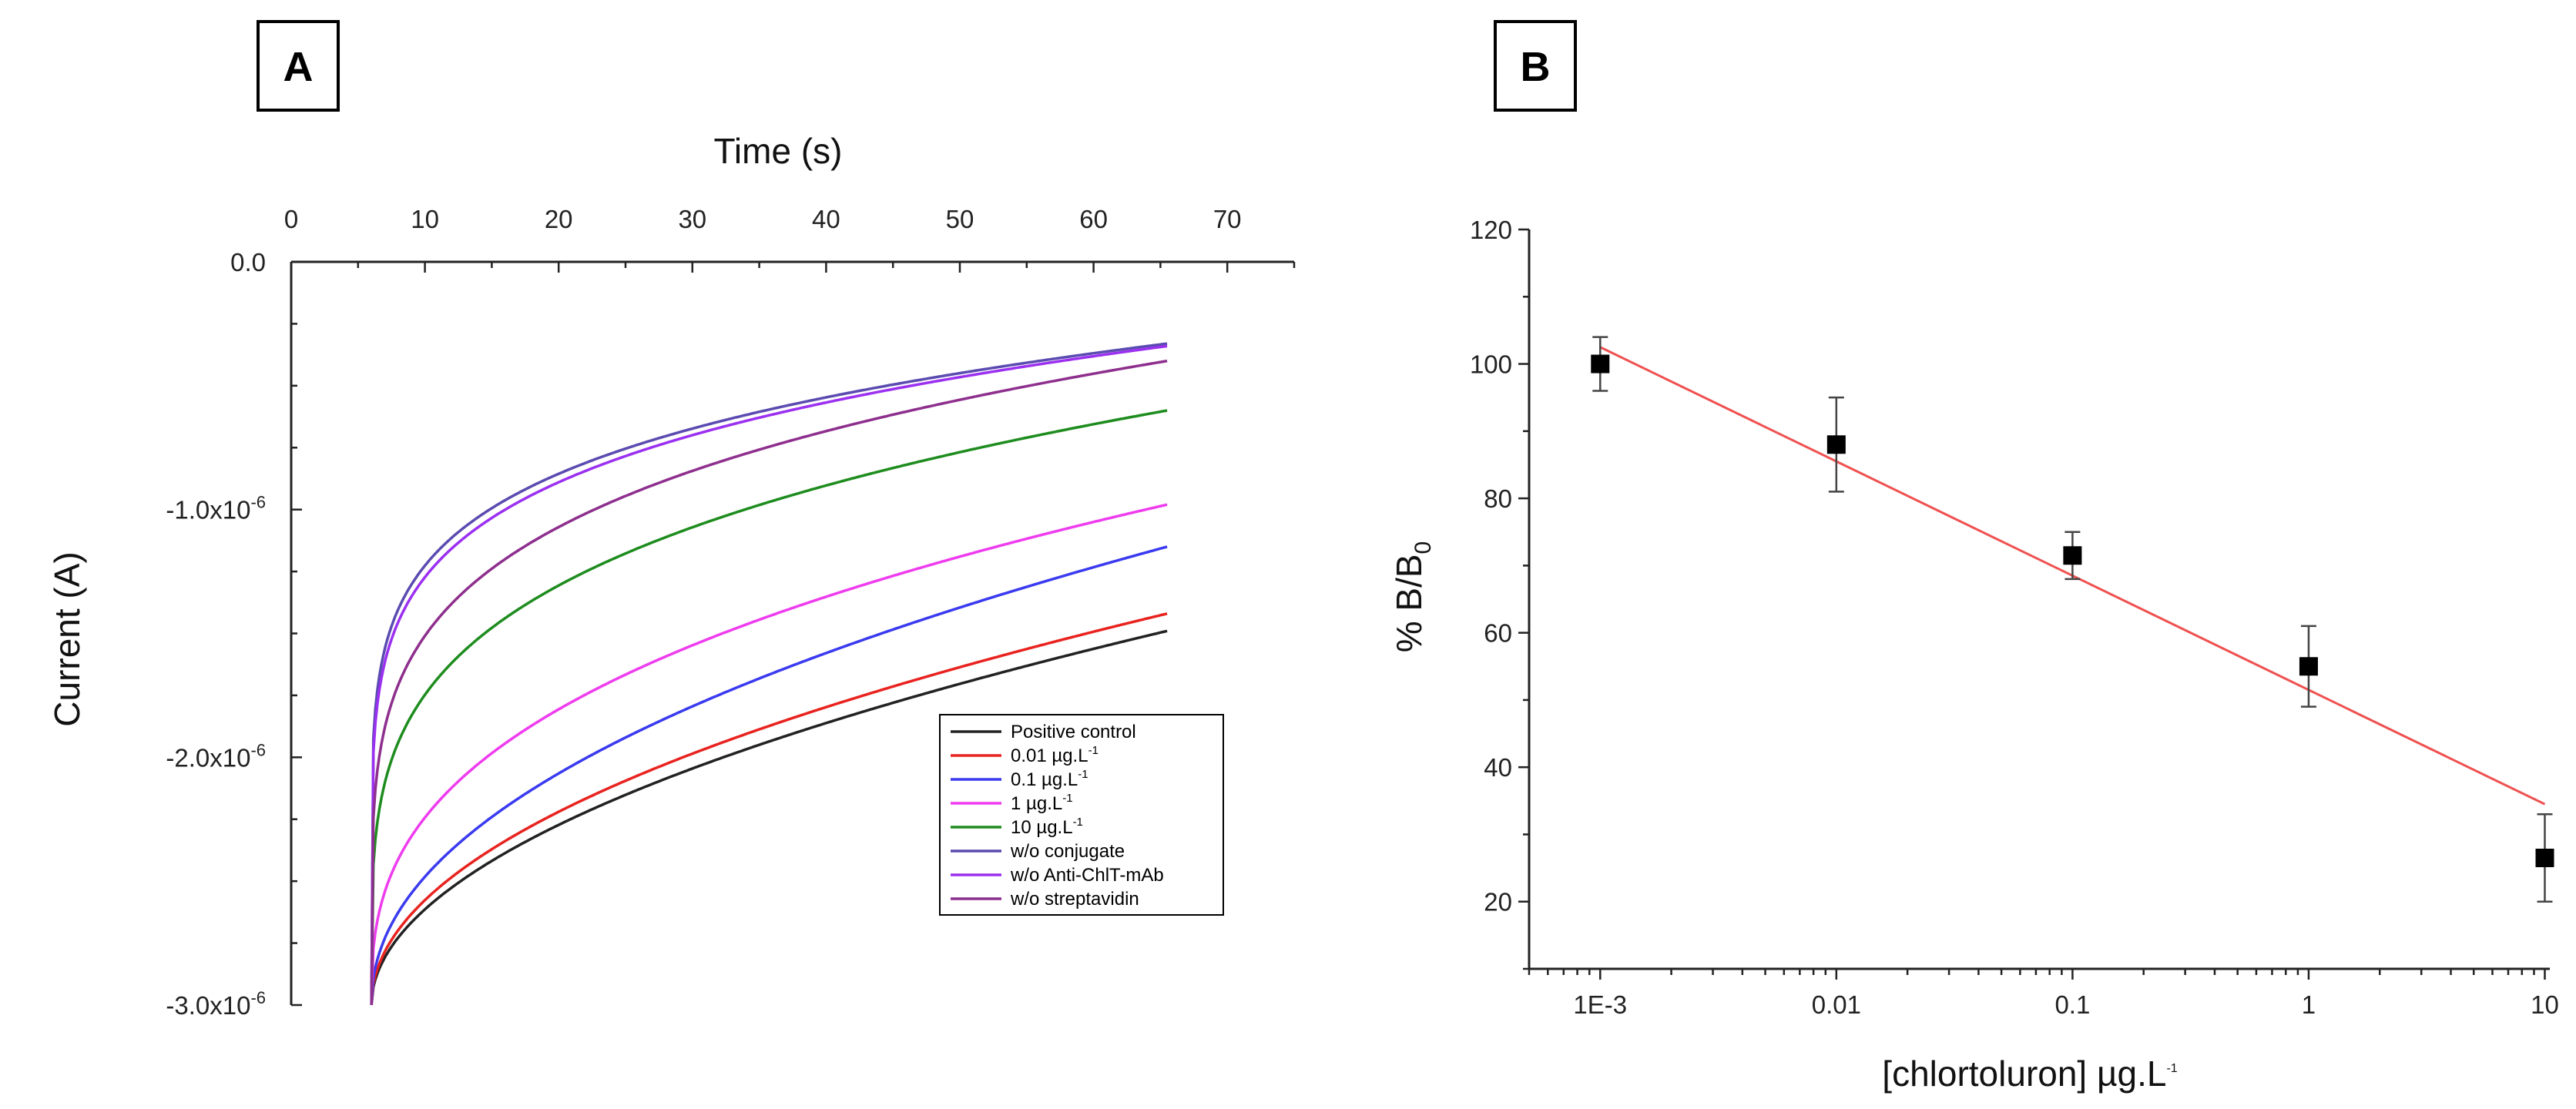 The image size is (2576, 1109). I want to click on panel-b-label: B, so click(1536, 67).